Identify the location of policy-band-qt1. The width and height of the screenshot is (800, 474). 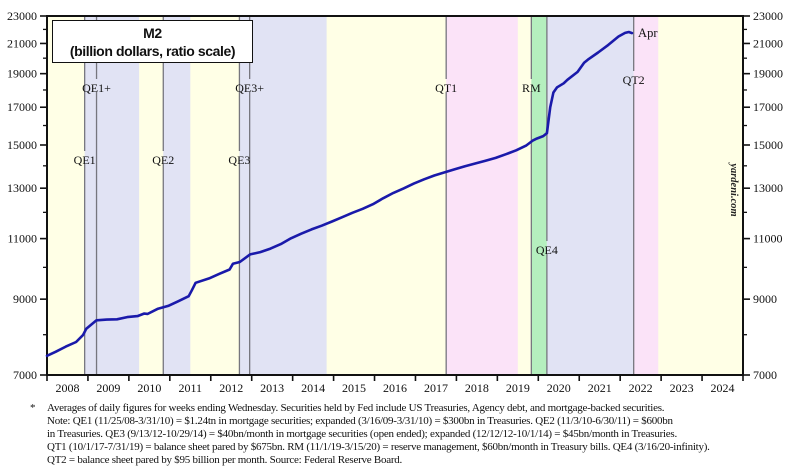
(482, 195).